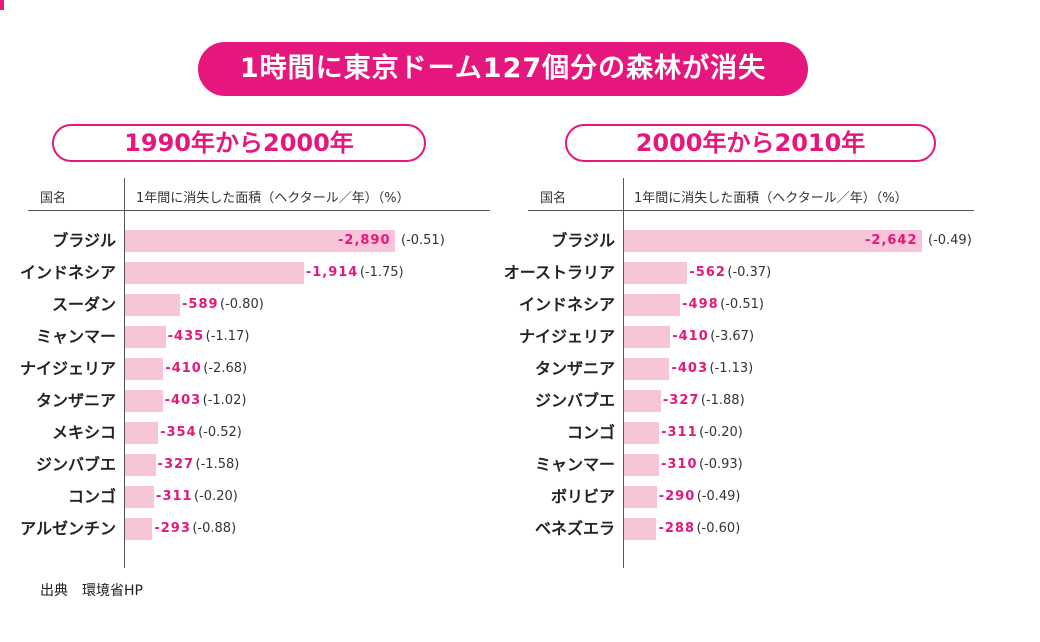 The width and height of the screenshot is (1040, 642). Describe the element at coordinates (224, 400) in the screenshot. I see `percent-label: (-1.02)` at that location.